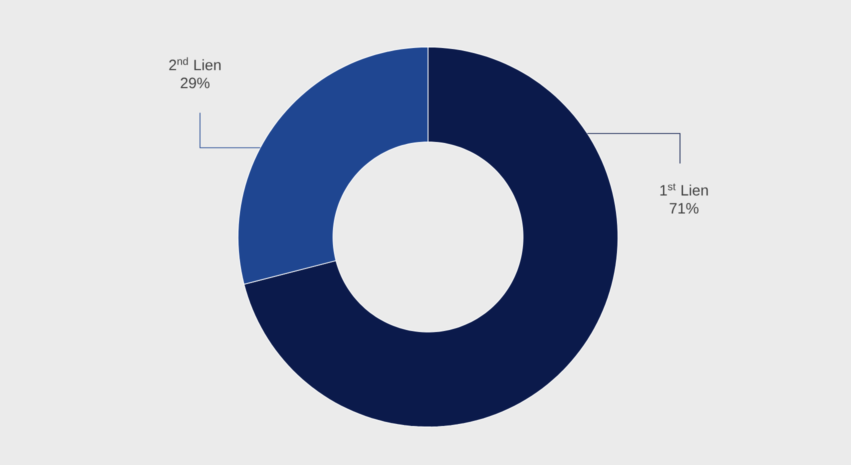  I want to click on data-label: 29%, so click(195, 83).